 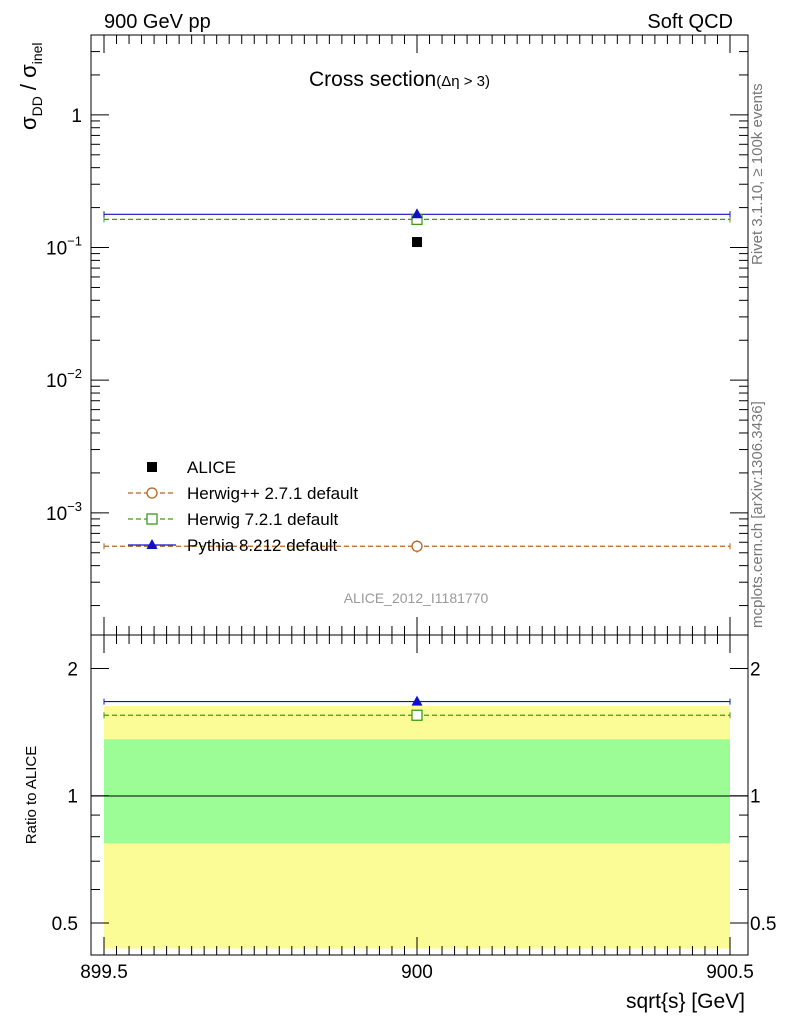 What do you see at coordinates (755, 797) in the screenshot?
I see `ratio-y-tick-label-right: 1` at bounding box center [755, 797].